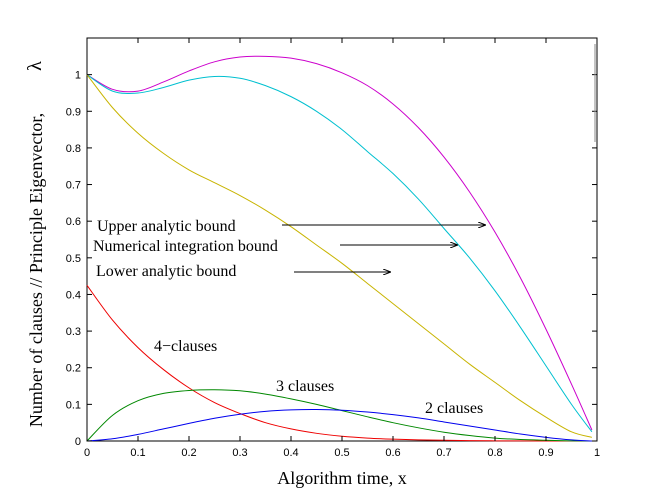  Describe the element at coordinates (73, 405) in the screenshot. I see `y-tick-label: 0.1` at that location.